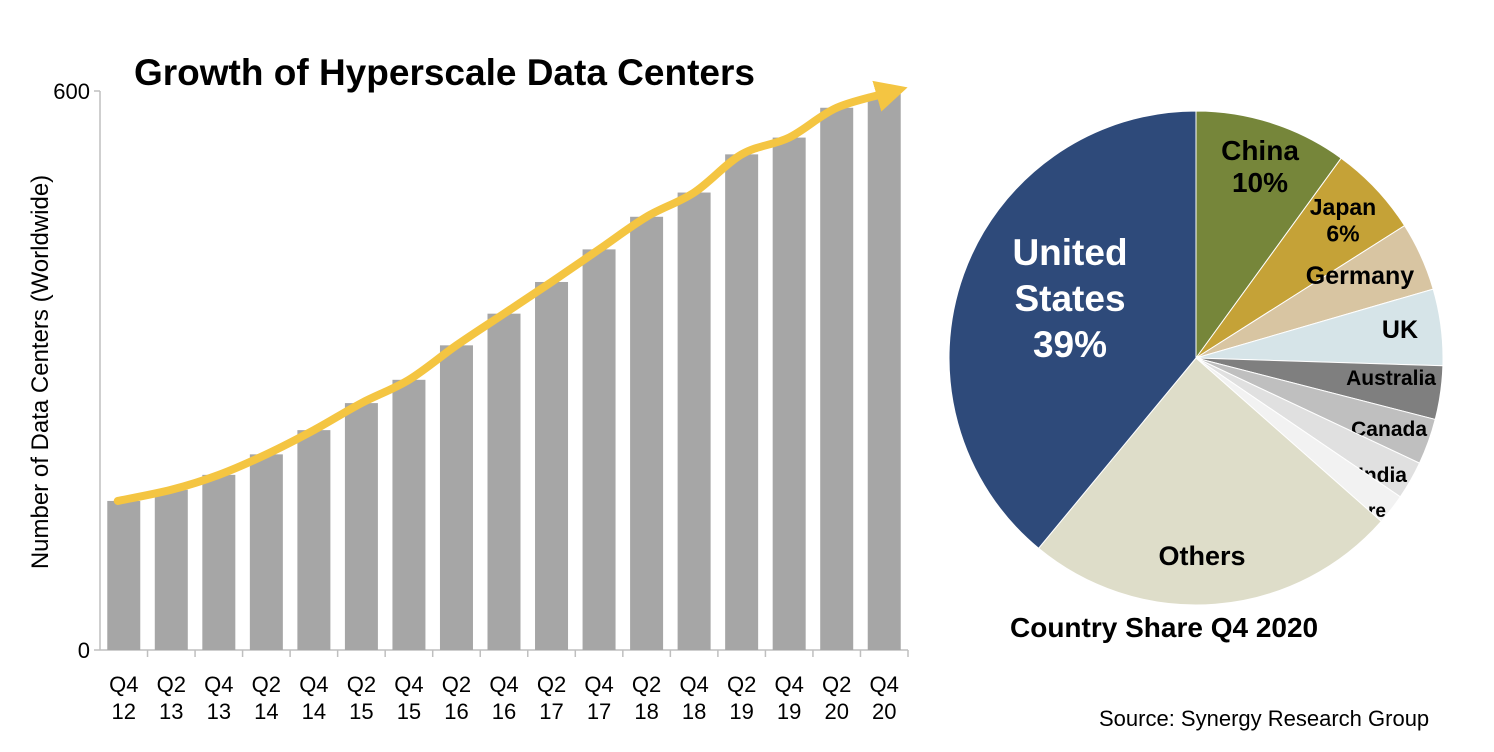  I want to click on pie-label-uk: UK, so click(1400, 330).